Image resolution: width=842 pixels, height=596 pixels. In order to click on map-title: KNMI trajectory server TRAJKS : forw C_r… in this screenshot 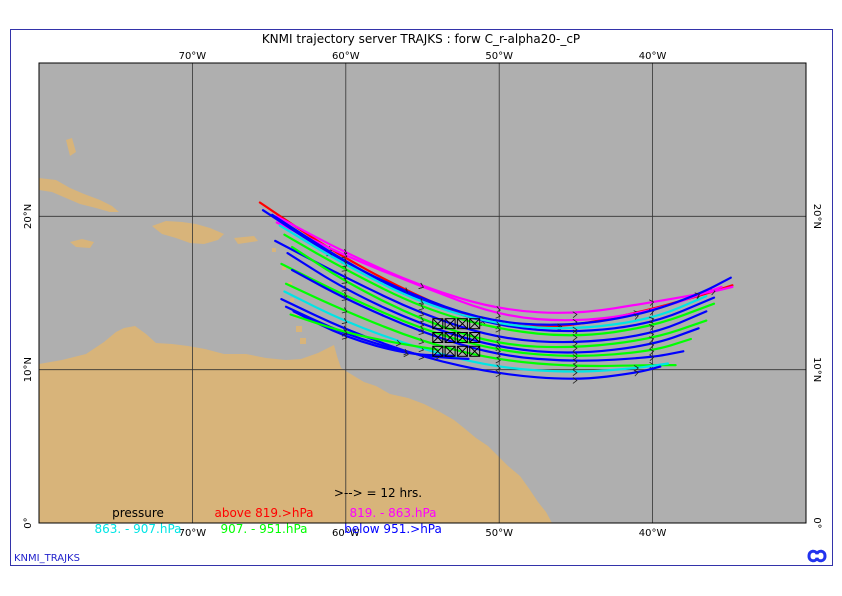, I will do `click(421, 39)`.